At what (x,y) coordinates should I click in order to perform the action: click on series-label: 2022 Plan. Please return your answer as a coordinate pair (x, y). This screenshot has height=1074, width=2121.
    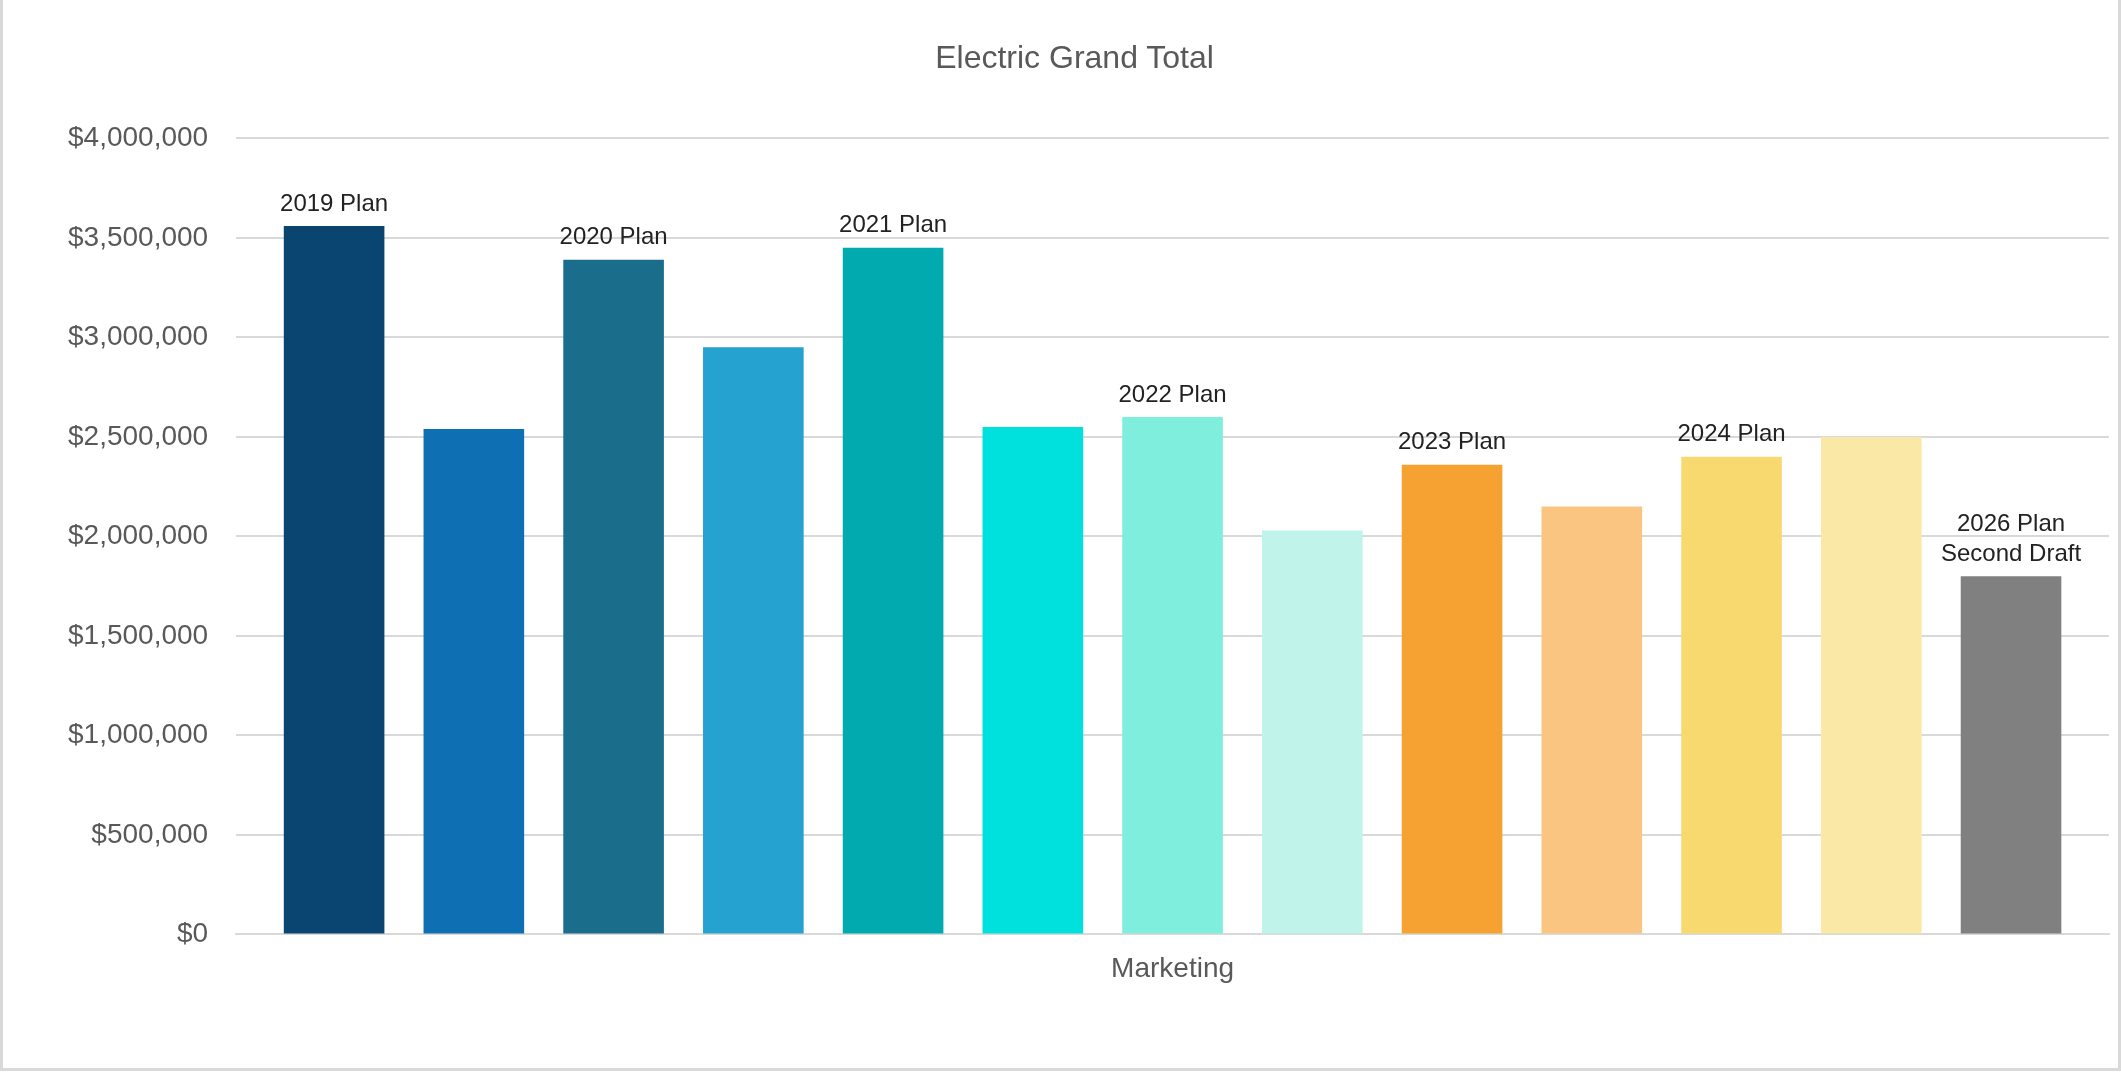
    Looking at the image, I should click on (1172, 393).